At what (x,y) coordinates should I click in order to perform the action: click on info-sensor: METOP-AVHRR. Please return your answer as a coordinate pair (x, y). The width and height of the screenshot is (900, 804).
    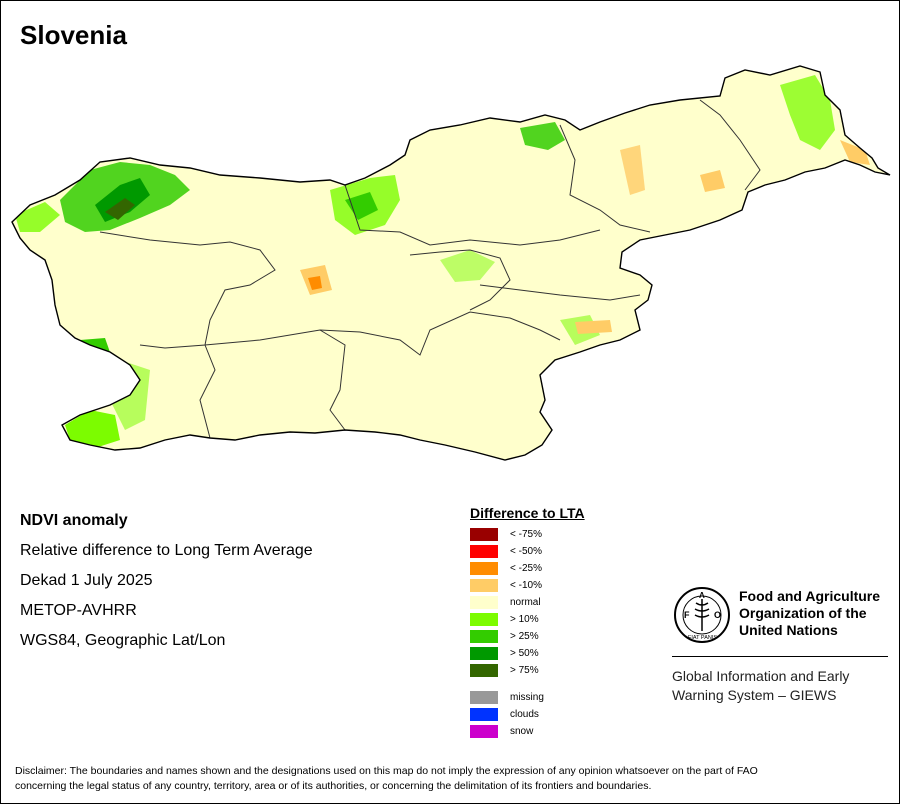
    Looking at the image, I should click on (78, 610).